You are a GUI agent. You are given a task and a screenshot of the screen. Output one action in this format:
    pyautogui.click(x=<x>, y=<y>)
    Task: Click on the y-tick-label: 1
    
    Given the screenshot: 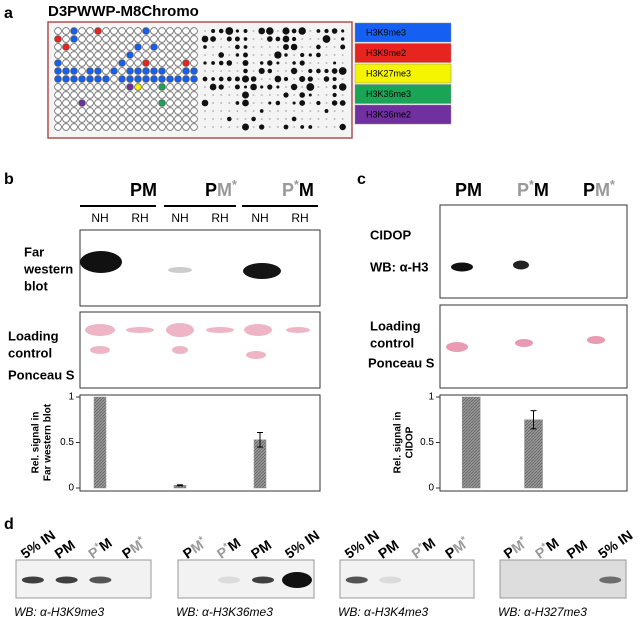 What is the action you would take?
    pyautogui.click(x=431, y=397)
    